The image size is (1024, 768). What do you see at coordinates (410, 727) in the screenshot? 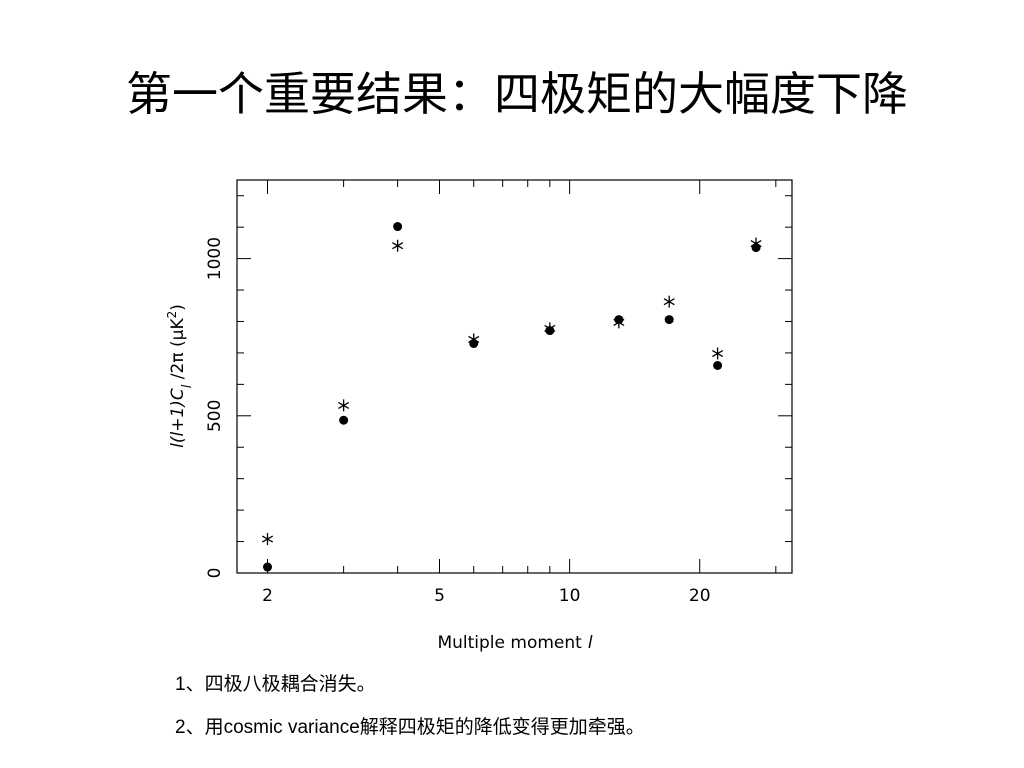
I see `note: 2、用cosmic variance解释四极矩的降低变得更加牵强。` at bounding box center [410, 727].